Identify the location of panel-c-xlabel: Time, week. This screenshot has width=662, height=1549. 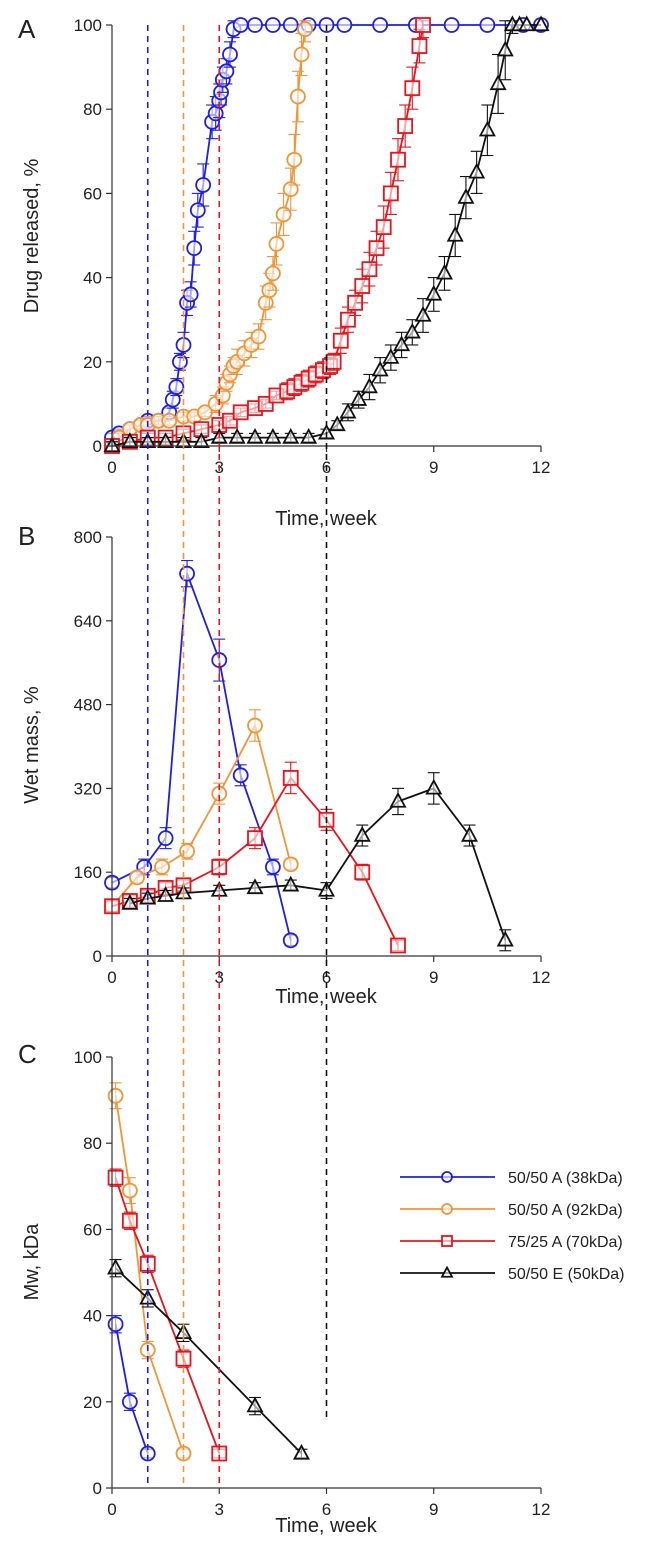
(326, 1526).